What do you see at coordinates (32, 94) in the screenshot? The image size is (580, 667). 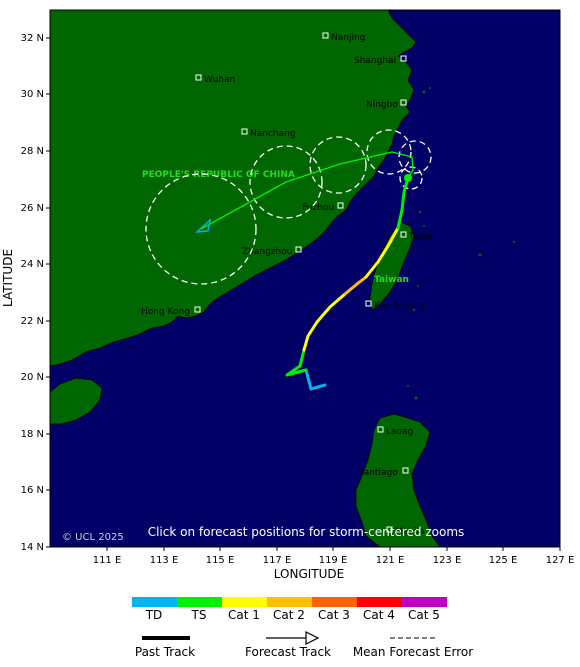 I see `y-tick-label: 30 N` at bounding box center [32, 94].